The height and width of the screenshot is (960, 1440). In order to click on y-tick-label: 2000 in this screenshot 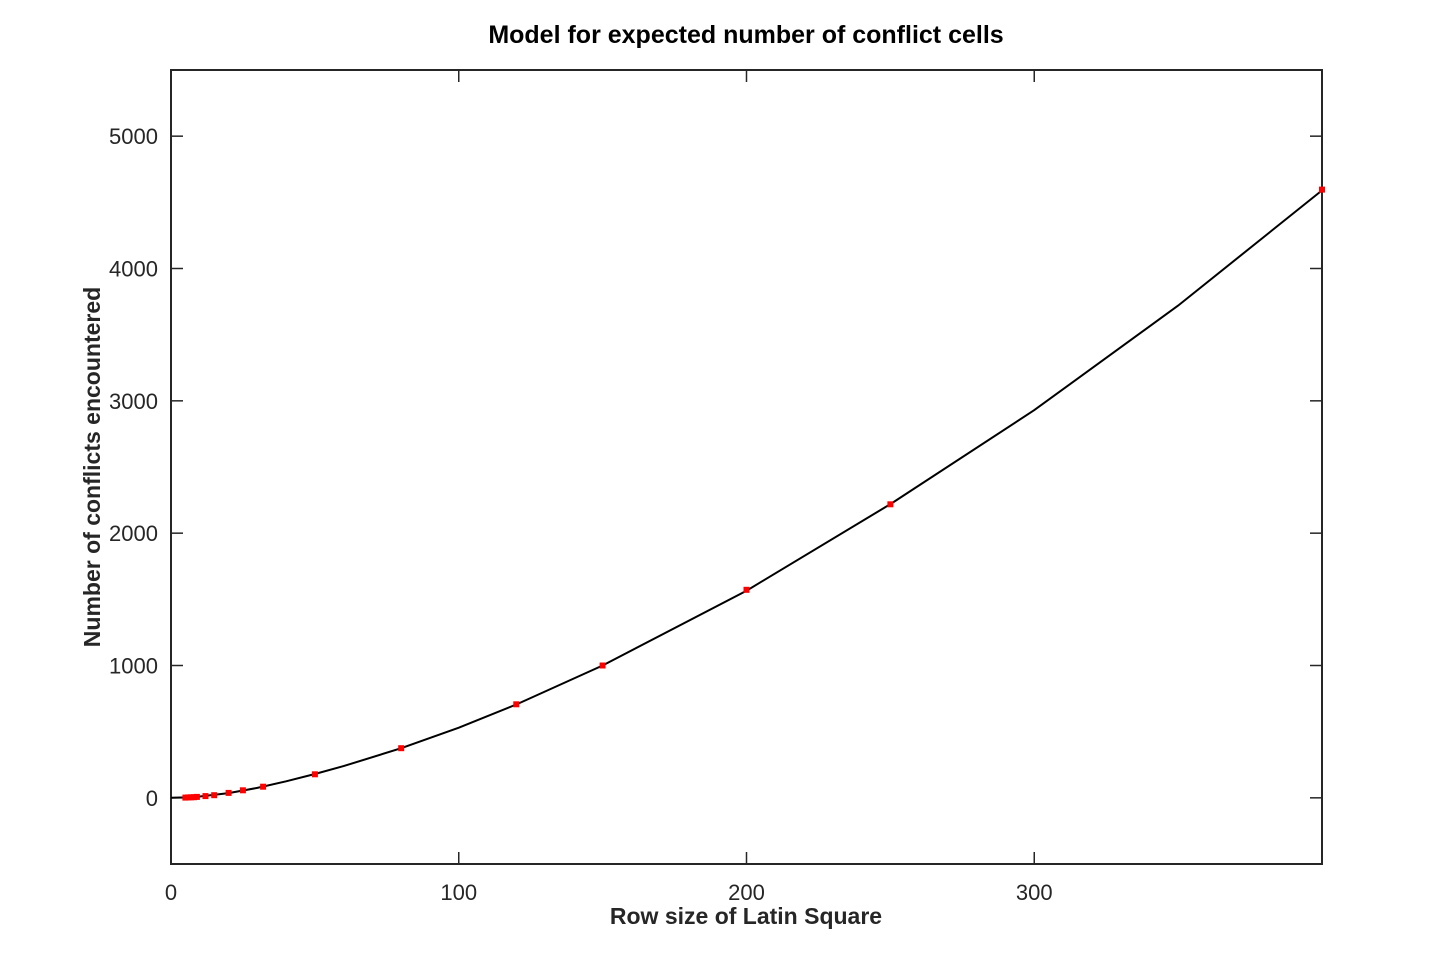, I will do `click(133, 533)`.